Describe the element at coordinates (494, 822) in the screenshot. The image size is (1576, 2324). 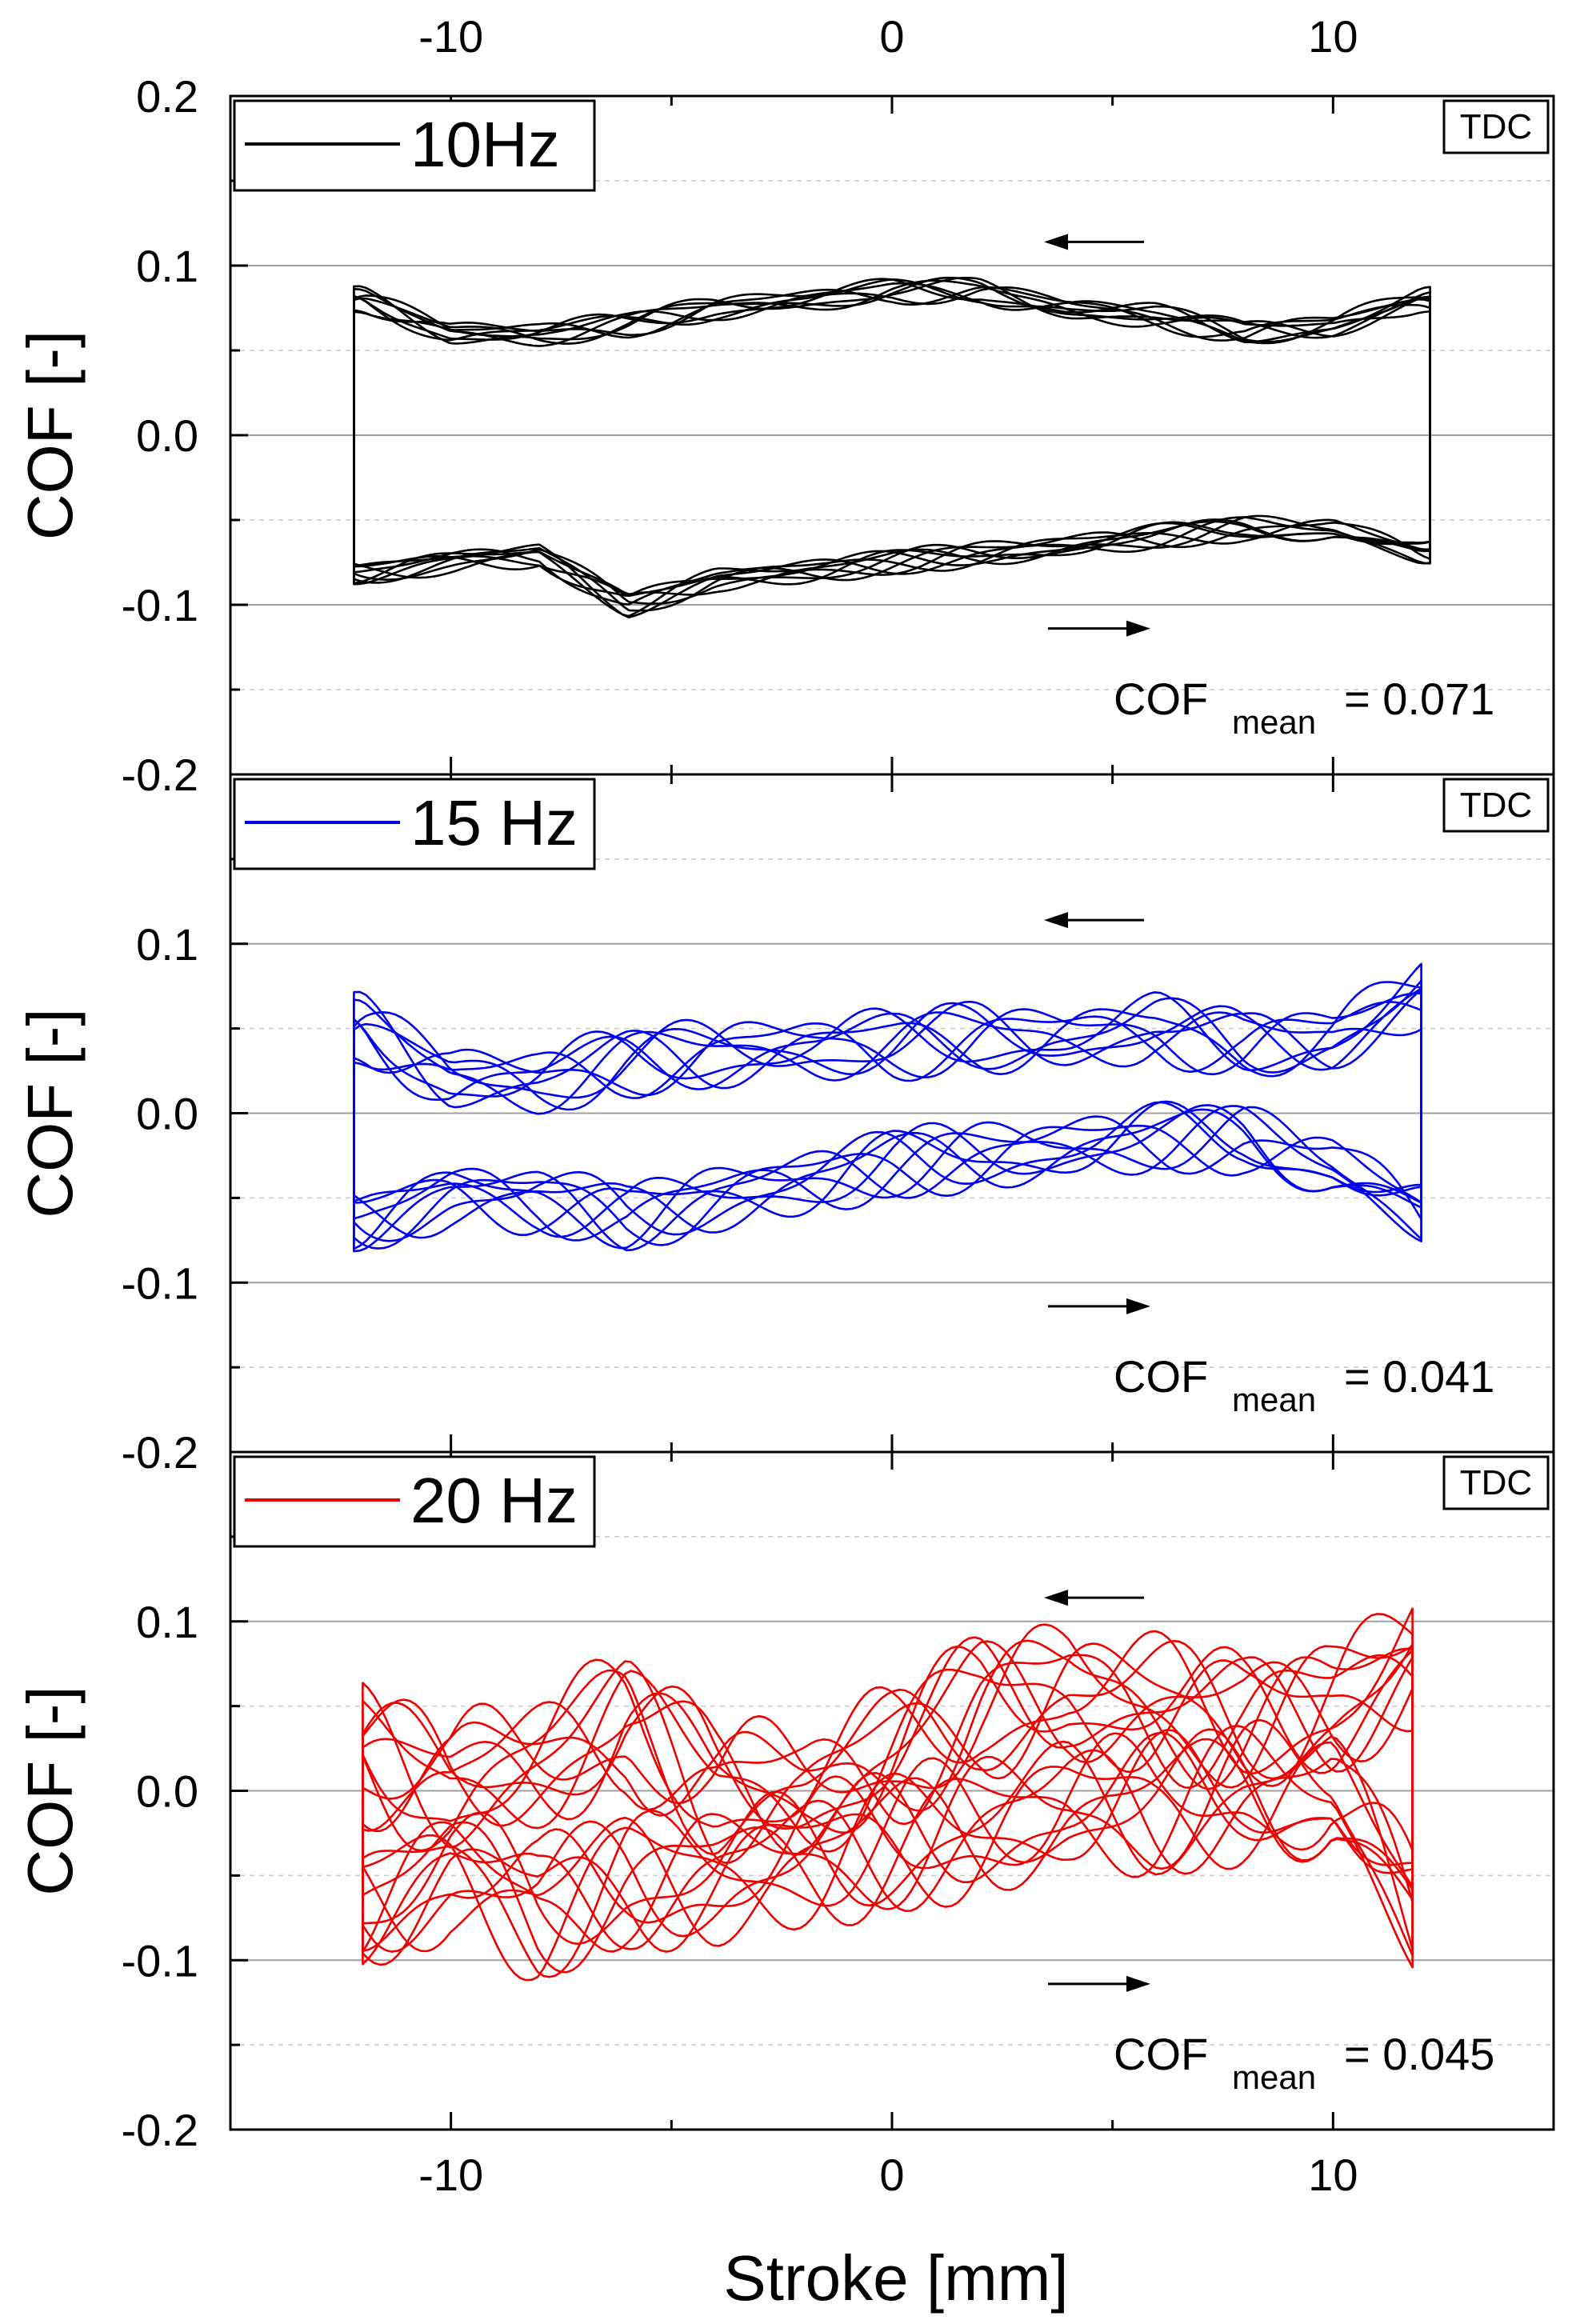
I see `legend-label: 15 Hz` at that location.